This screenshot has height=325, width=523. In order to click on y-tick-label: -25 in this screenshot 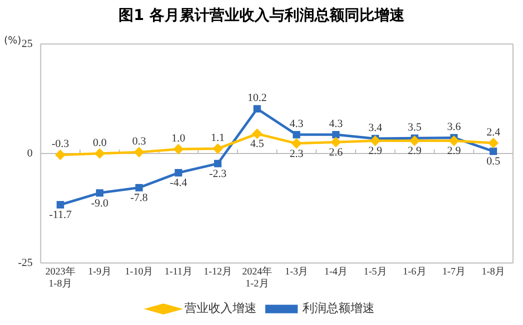, I will do `click(26, 262)`.